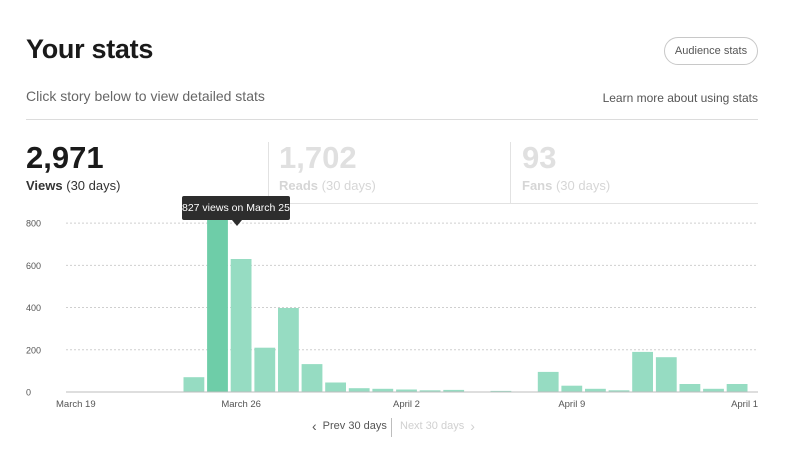 The height and width of the screenshot is (458, 800). I want to click on pager-separator, so click(391, 427).